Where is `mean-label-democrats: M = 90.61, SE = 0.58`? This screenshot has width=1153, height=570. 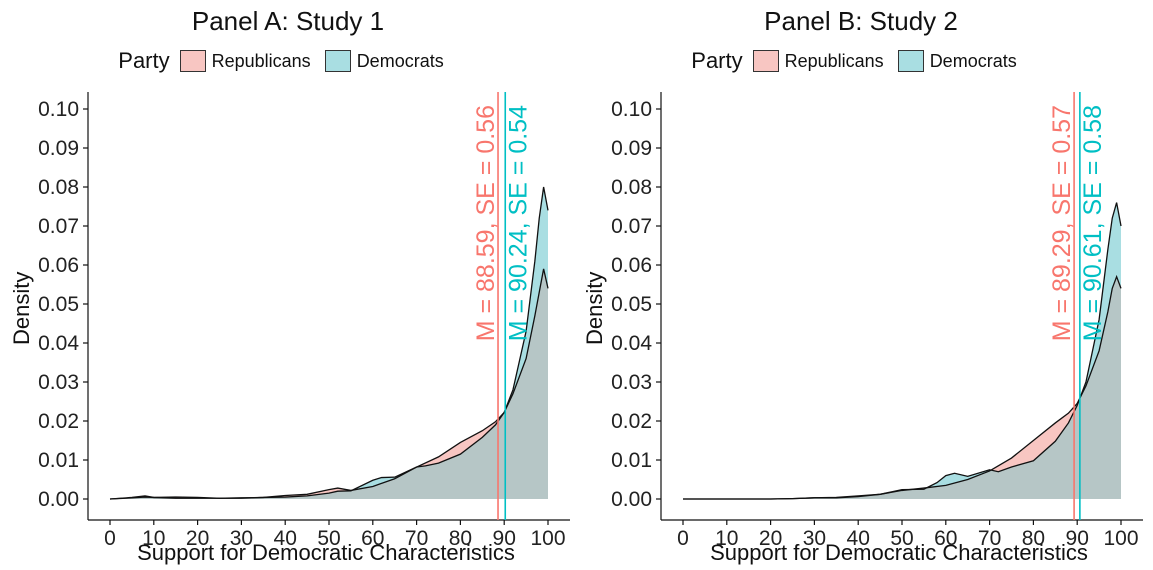 mean-label-democrats: M = 90.61, SE = 0.58 is located at coordinates (1093, 223).